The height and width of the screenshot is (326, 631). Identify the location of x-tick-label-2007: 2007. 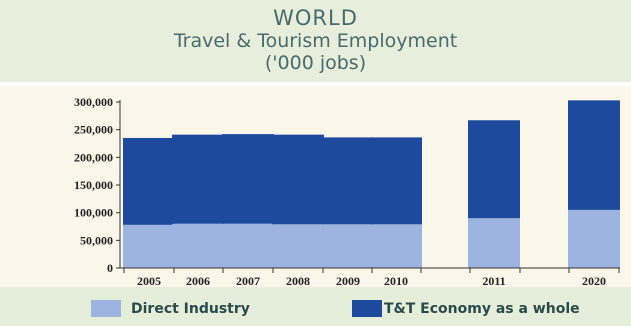
(248, 281).